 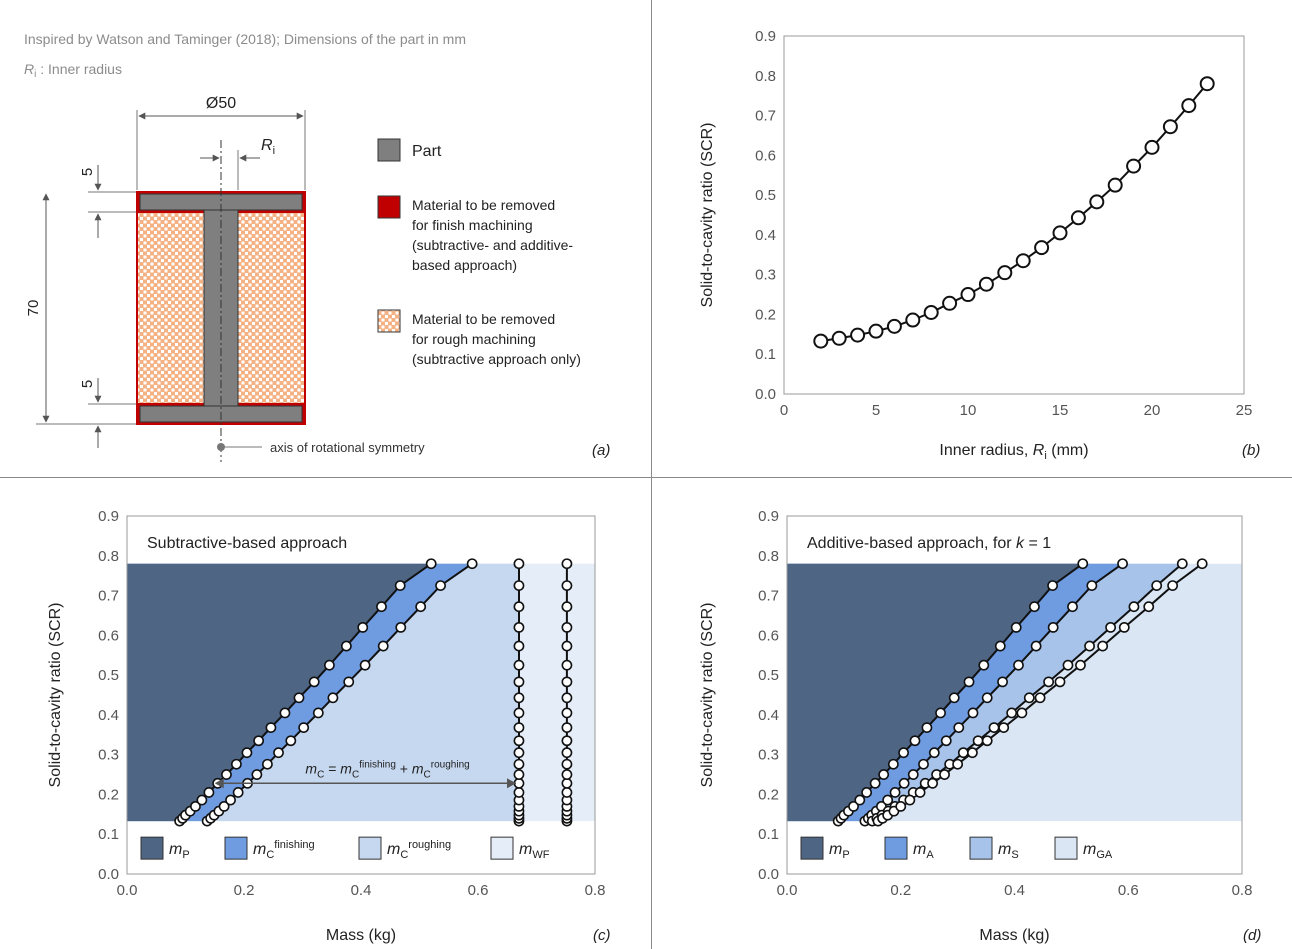 What do you see at coordinates (765, 314) in the screenshot?
I see `y-tick-label: 0.2` at bounding box center [765, 314].